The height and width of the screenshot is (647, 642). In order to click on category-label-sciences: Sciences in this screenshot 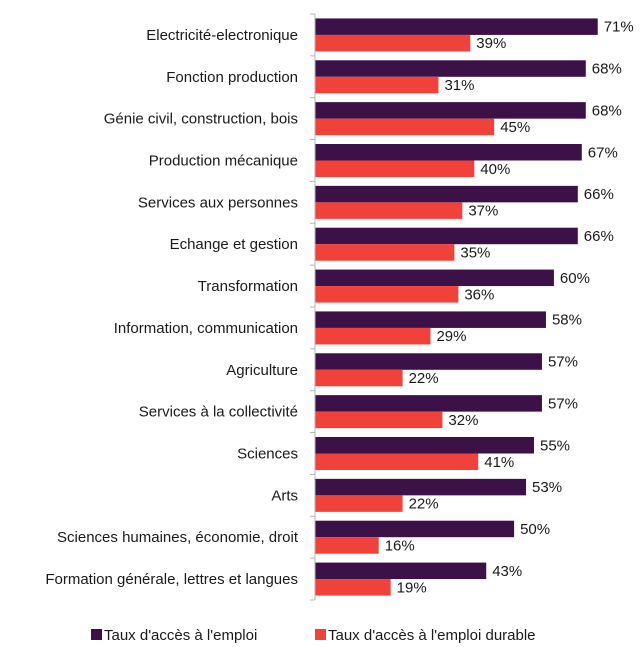, I will do `click(267, 454)`.